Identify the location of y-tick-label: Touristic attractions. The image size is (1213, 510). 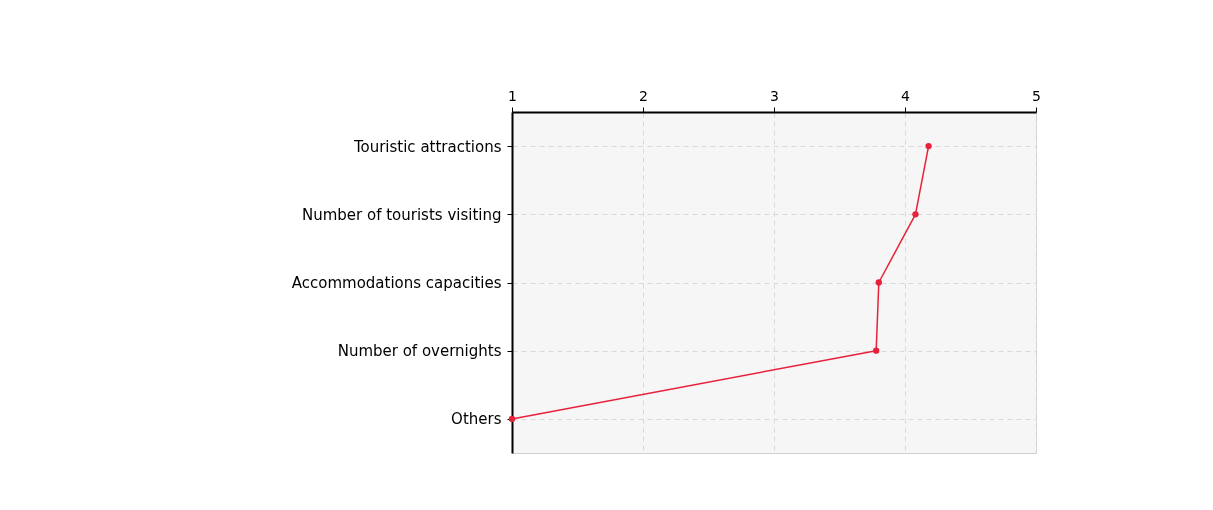
(427, 146).